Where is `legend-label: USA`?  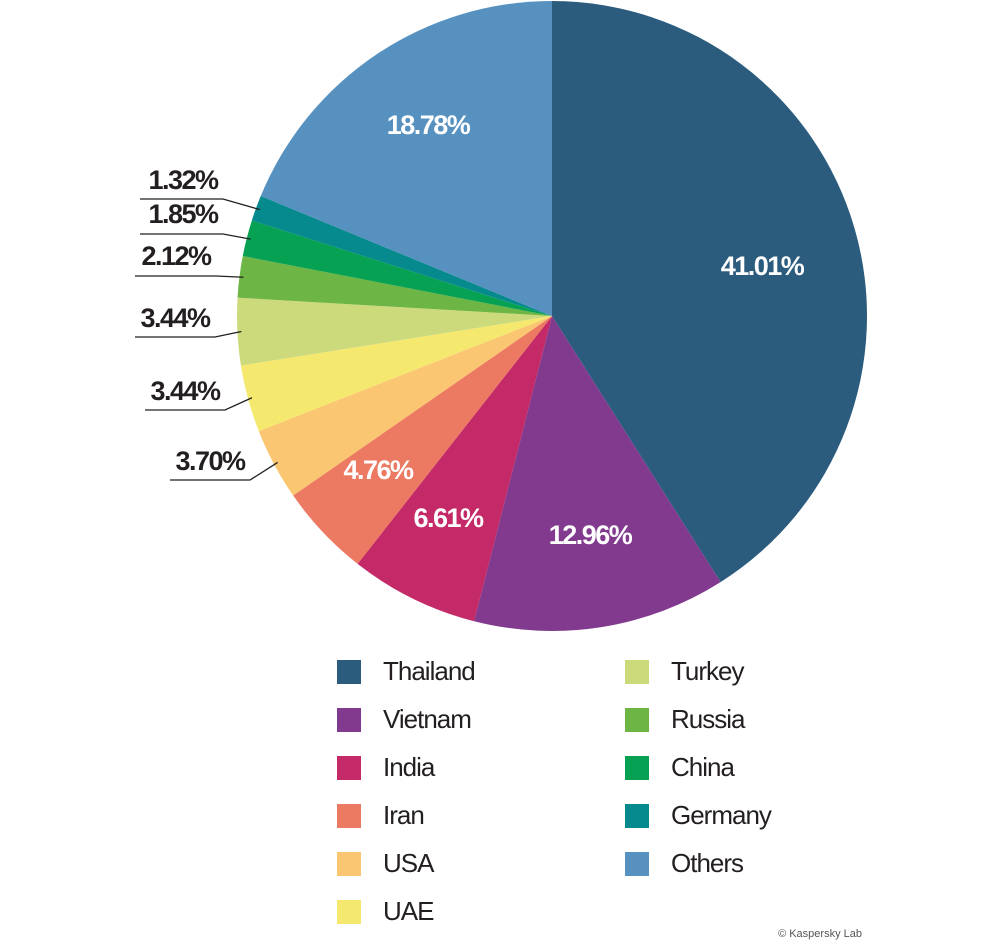 legend-label: USA is located at coordinates (409, 863).